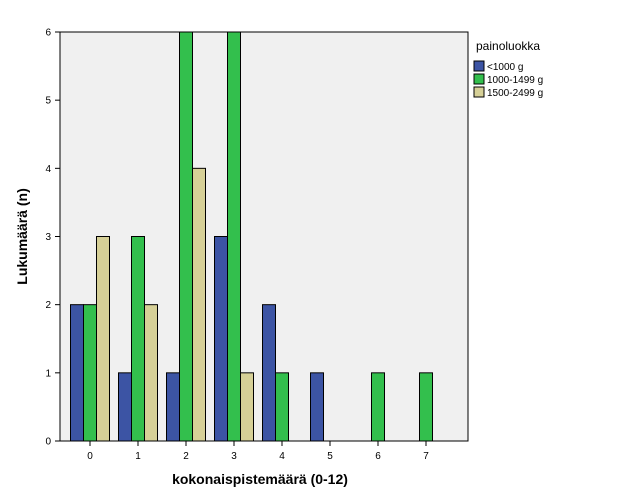  I want to click on y-axis-label: Lukumäärä (n), so click(22, 236).